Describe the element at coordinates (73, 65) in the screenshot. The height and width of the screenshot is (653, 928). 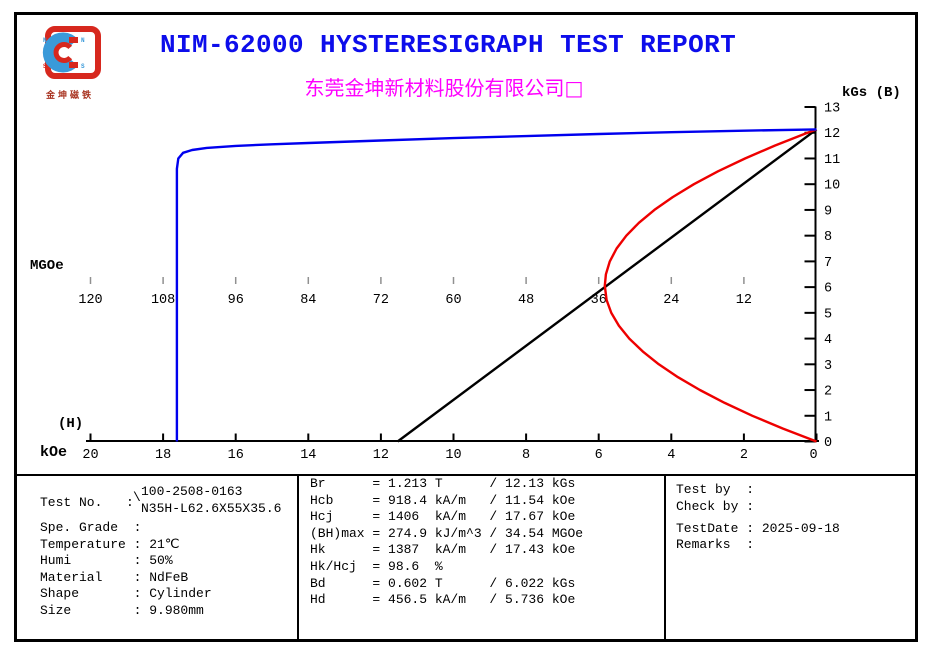
I see `logo-pole-tip-bottom` at that location.